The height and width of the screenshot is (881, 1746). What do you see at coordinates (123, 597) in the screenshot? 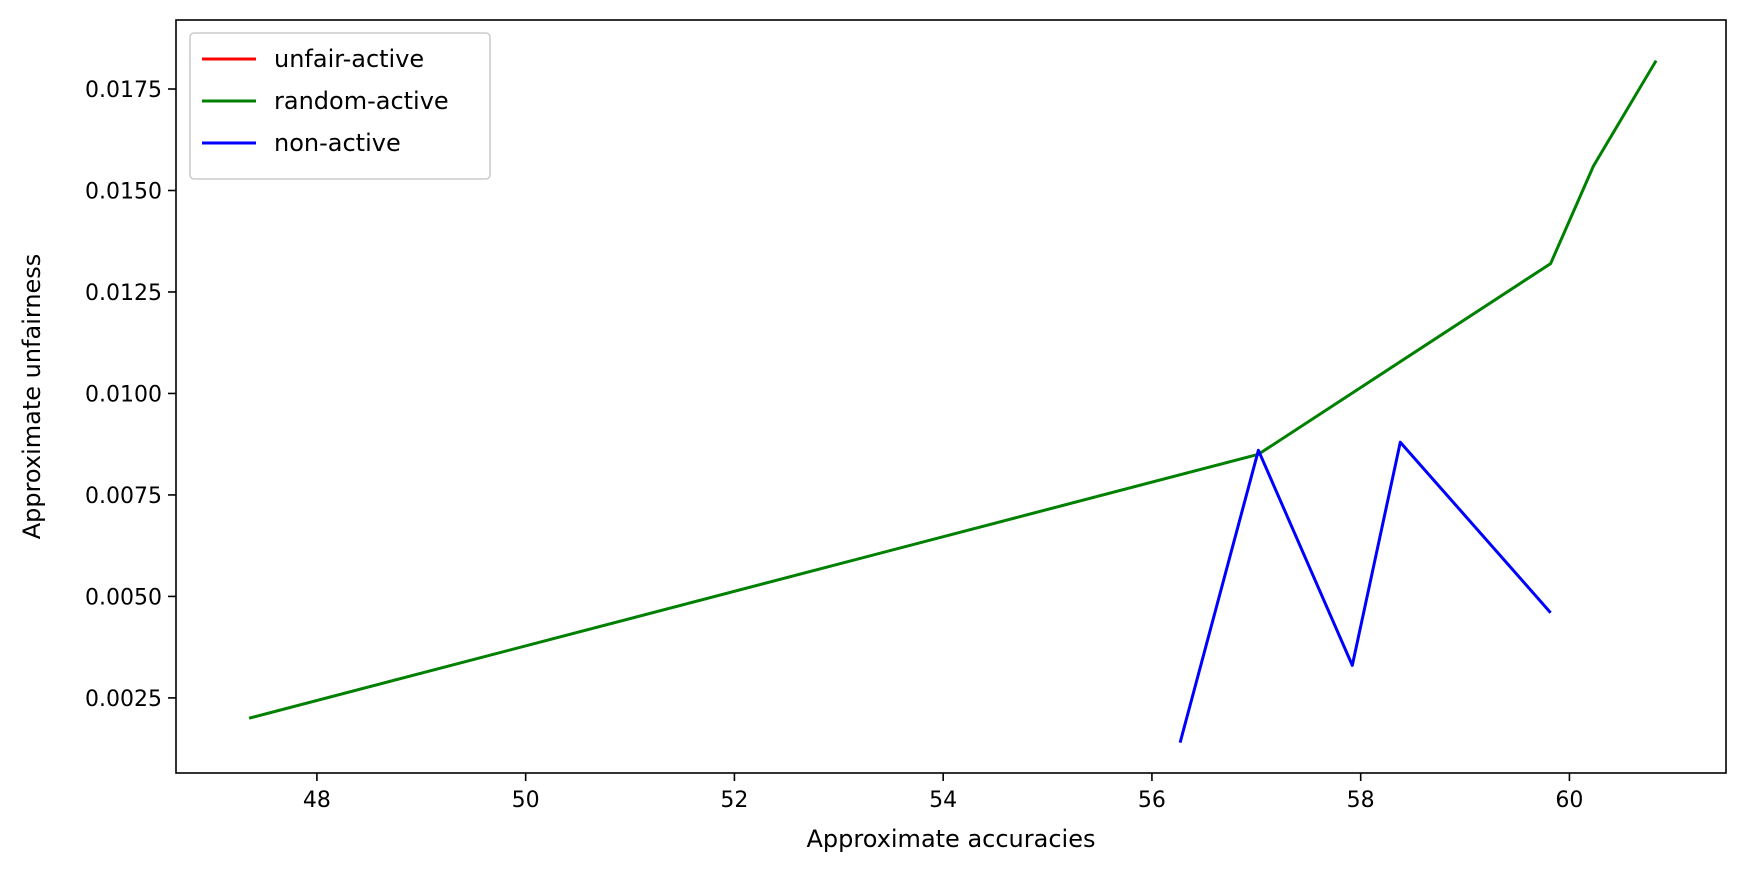
I see `y-tick-label: 0.0050` at bounding box center [123, 597].